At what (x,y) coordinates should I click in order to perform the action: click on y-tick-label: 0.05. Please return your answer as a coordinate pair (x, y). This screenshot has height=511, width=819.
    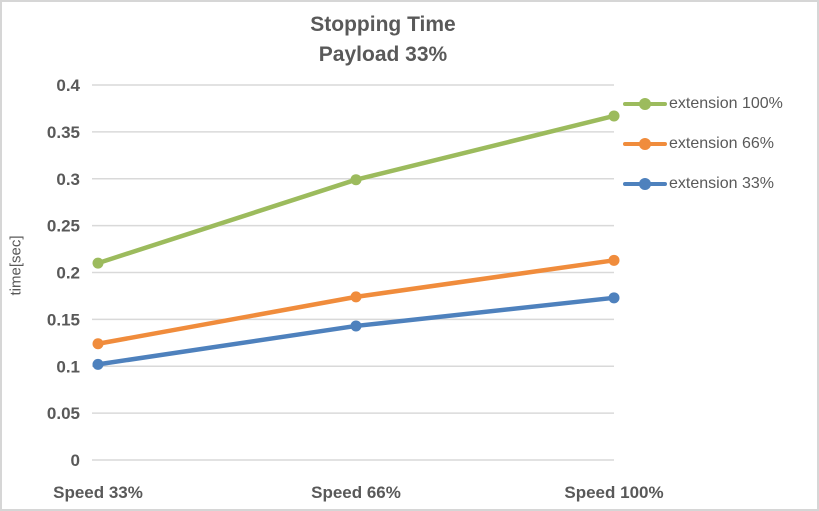
    Looking at the image, I should click on (63, 413).